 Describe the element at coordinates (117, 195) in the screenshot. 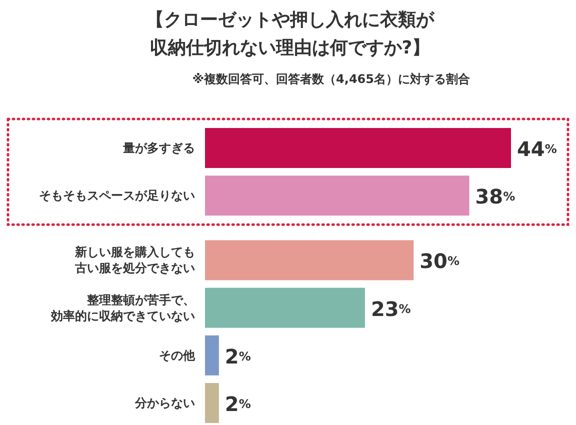

I see `y-tick-label: そもそもスペースが足りない` at that location.